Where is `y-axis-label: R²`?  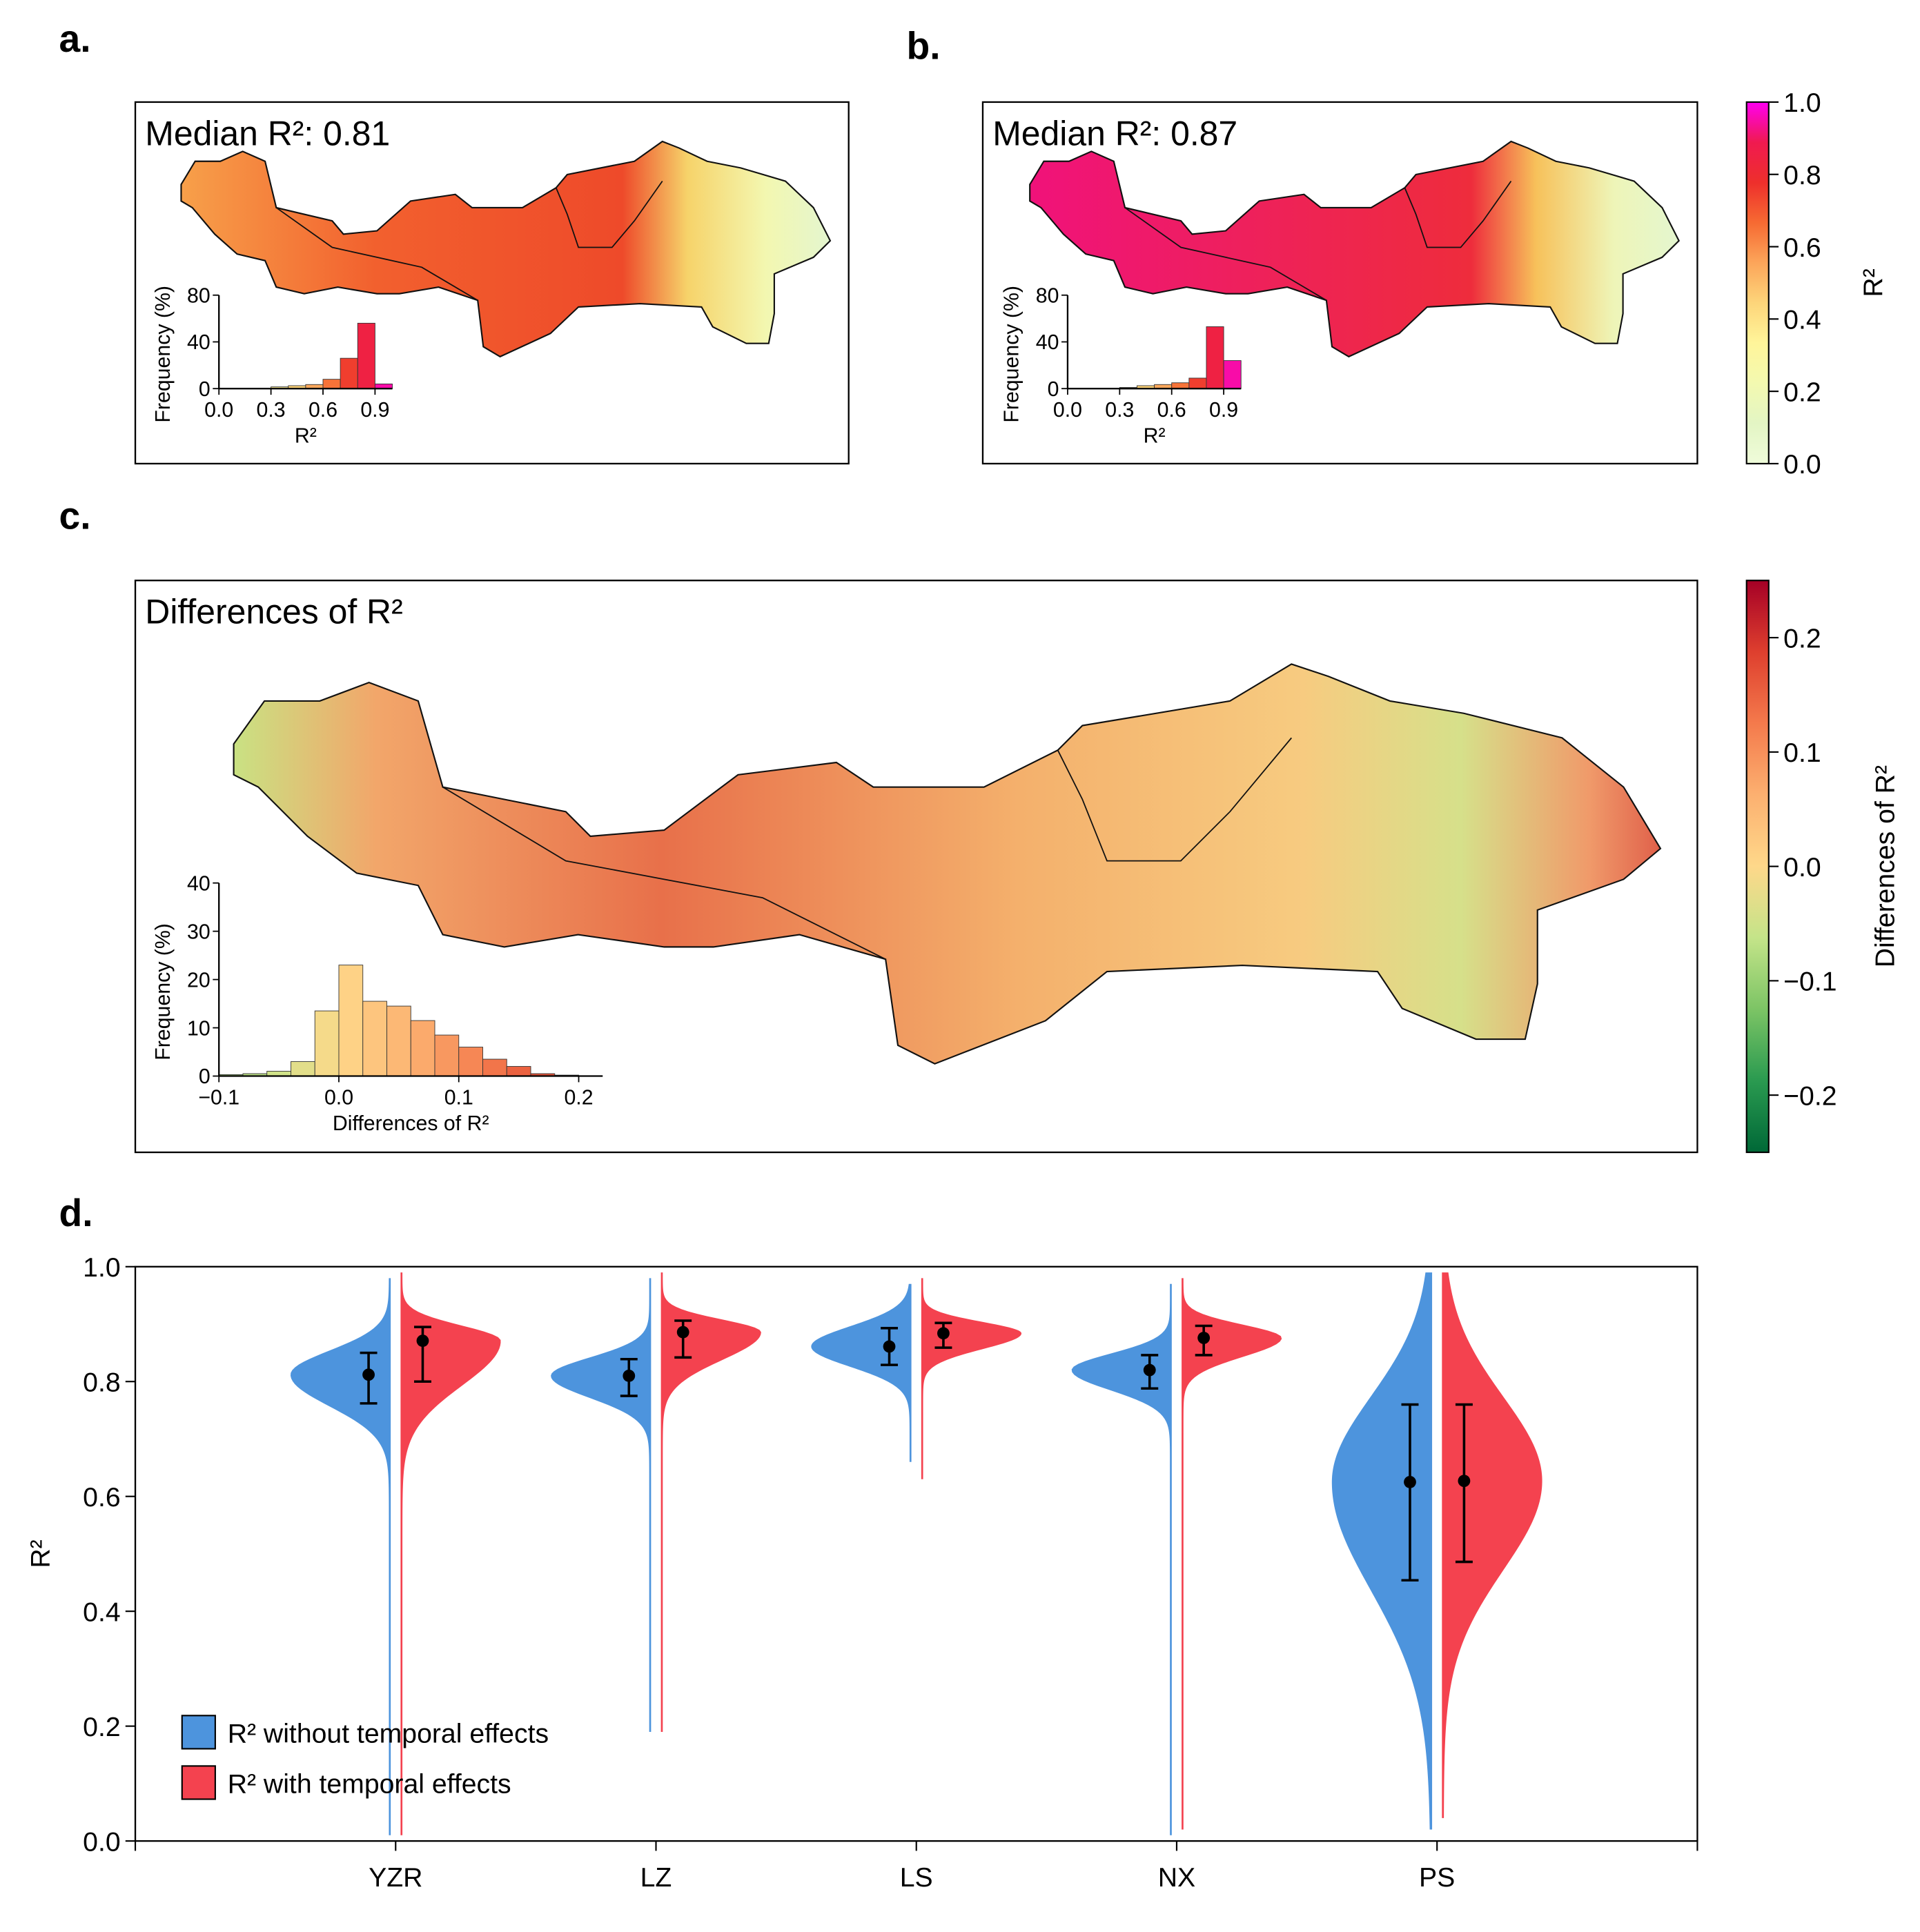
y-axis-label: R² is located at coordinates (40, 1553).